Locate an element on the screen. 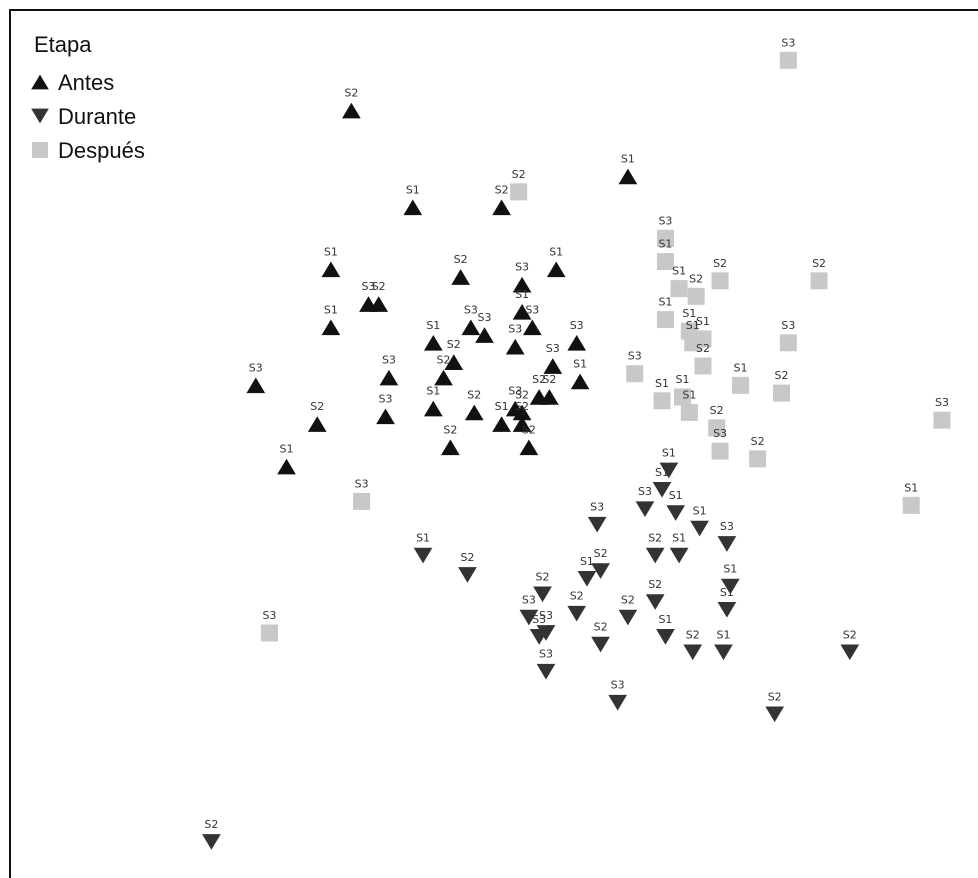 The height and width of the screenshot is (878, 978). legend-marker-durante is located at coordinates (40, 116).